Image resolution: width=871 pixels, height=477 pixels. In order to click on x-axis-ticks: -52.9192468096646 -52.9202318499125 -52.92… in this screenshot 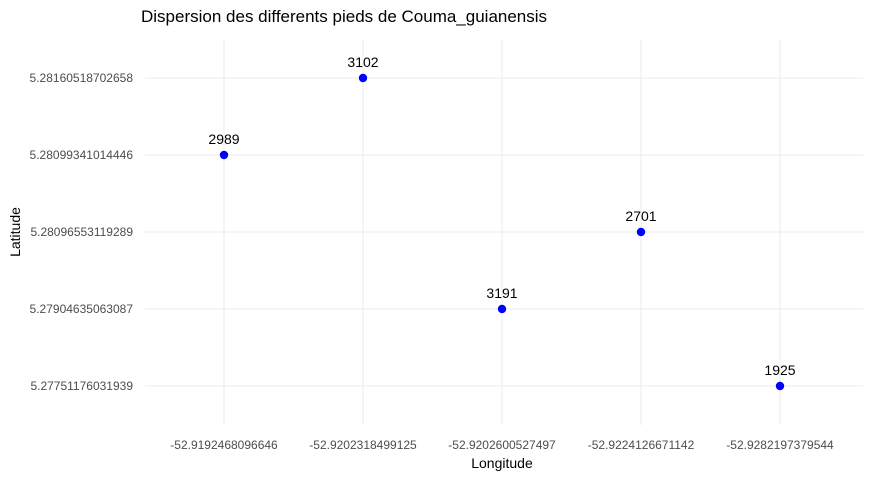, I will do `click(502, 445)`.